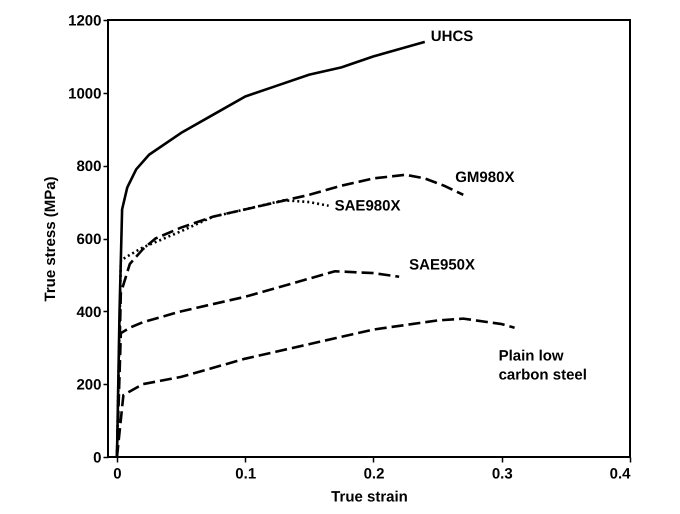 The width and height of the screenshot is (680, 514). What do you see at coordinates (89, 239) in the screenshot?
I see `y-tick-label: 600` at bounding box center [89, 239].